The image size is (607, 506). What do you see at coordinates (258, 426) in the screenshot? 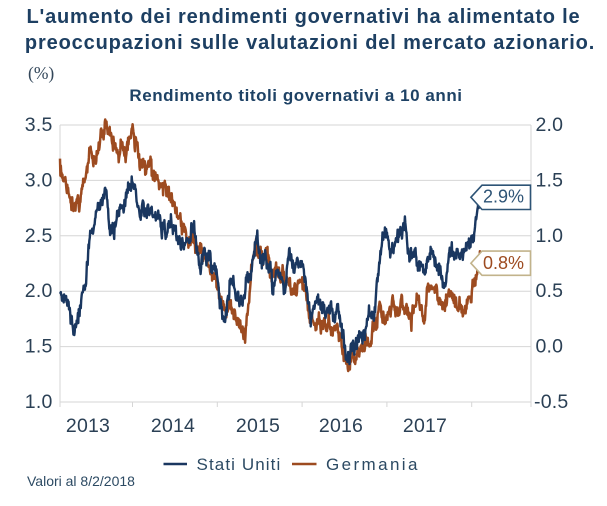
I see `svg-text: 2015` at bounding box center [258, 426].